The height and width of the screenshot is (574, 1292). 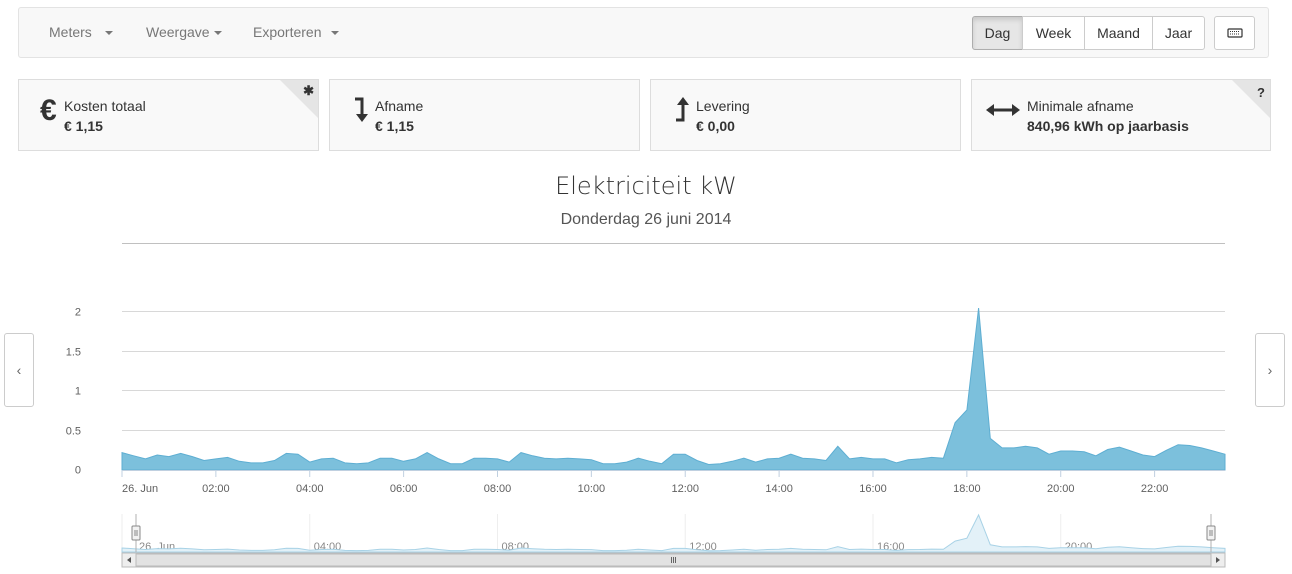 I want to click on arrow-down-icon, so click(x=362, y=112).